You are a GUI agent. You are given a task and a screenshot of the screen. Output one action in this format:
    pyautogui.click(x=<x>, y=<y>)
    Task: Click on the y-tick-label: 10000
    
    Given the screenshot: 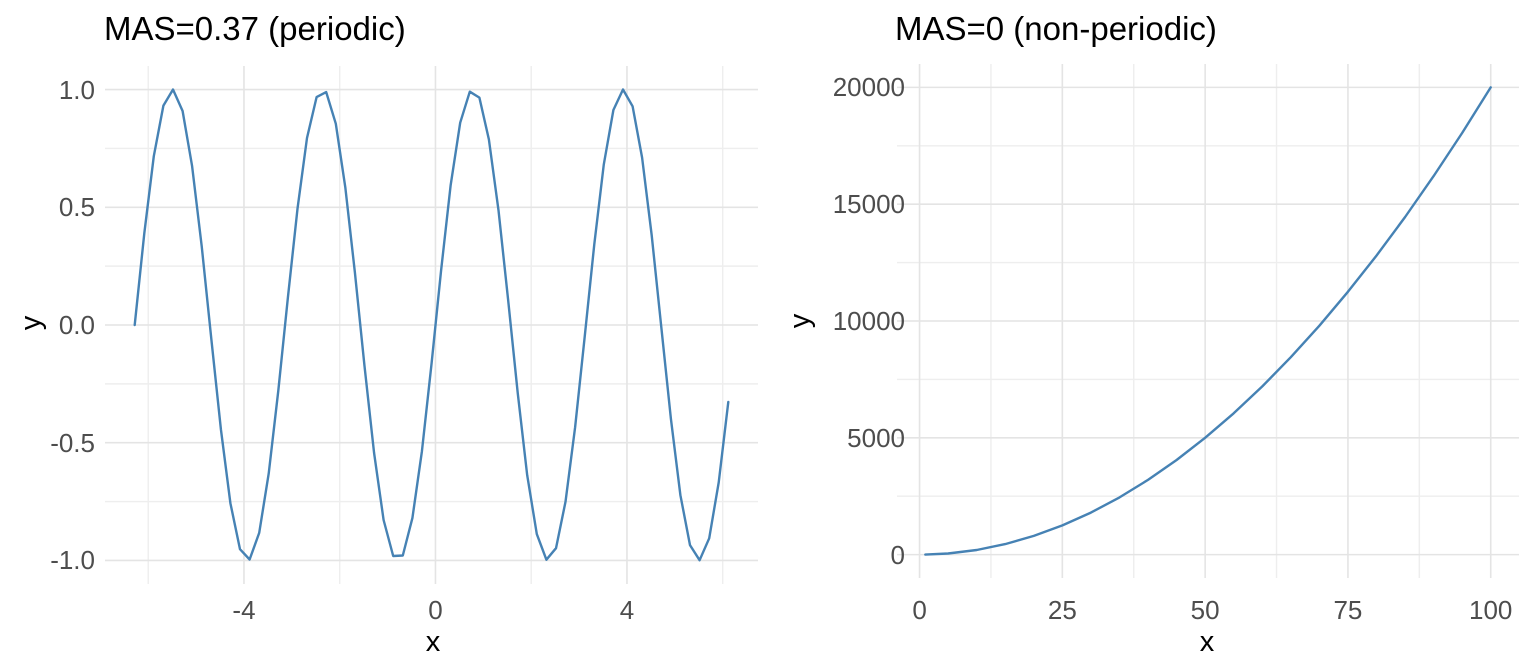 What is the action you would take?
    pyautogui.click(x=868, y=321)
    